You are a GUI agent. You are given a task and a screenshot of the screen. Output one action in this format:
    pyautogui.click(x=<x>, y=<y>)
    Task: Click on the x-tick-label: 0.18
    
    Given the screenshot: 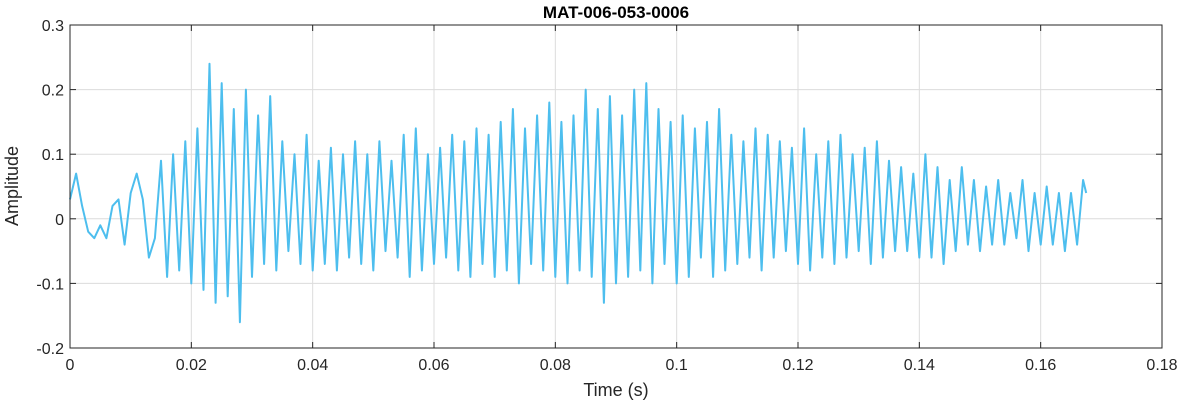 What is the action you would take?
    pyautogui.click(x=1161, y=365)
    